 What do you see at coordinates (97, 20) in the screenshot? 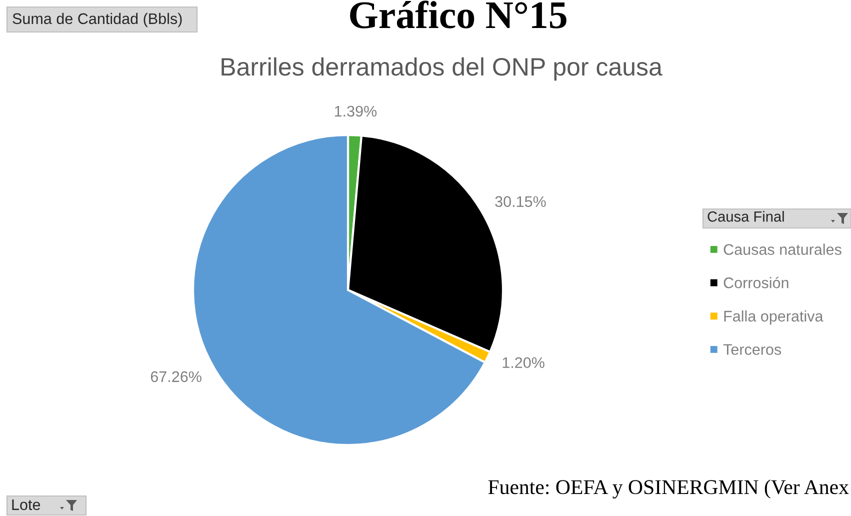
I see `text: Suma de Cantidad (Bbls)` at bounding box center [97, 20].